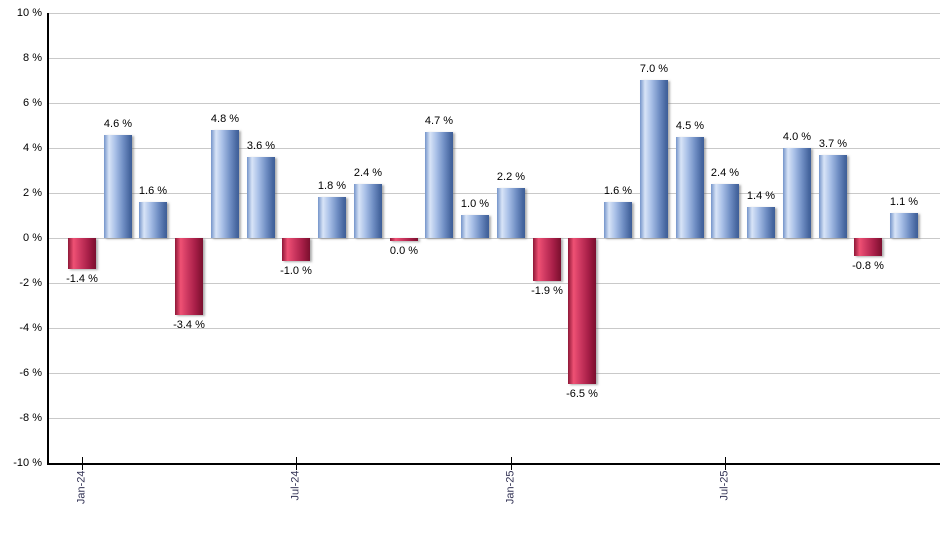 This screenshot has height=550, width=940. Describe the element at coordinates (904, 202) in the screenshot. I see `bar-value-label: 1.1 %` at that location.